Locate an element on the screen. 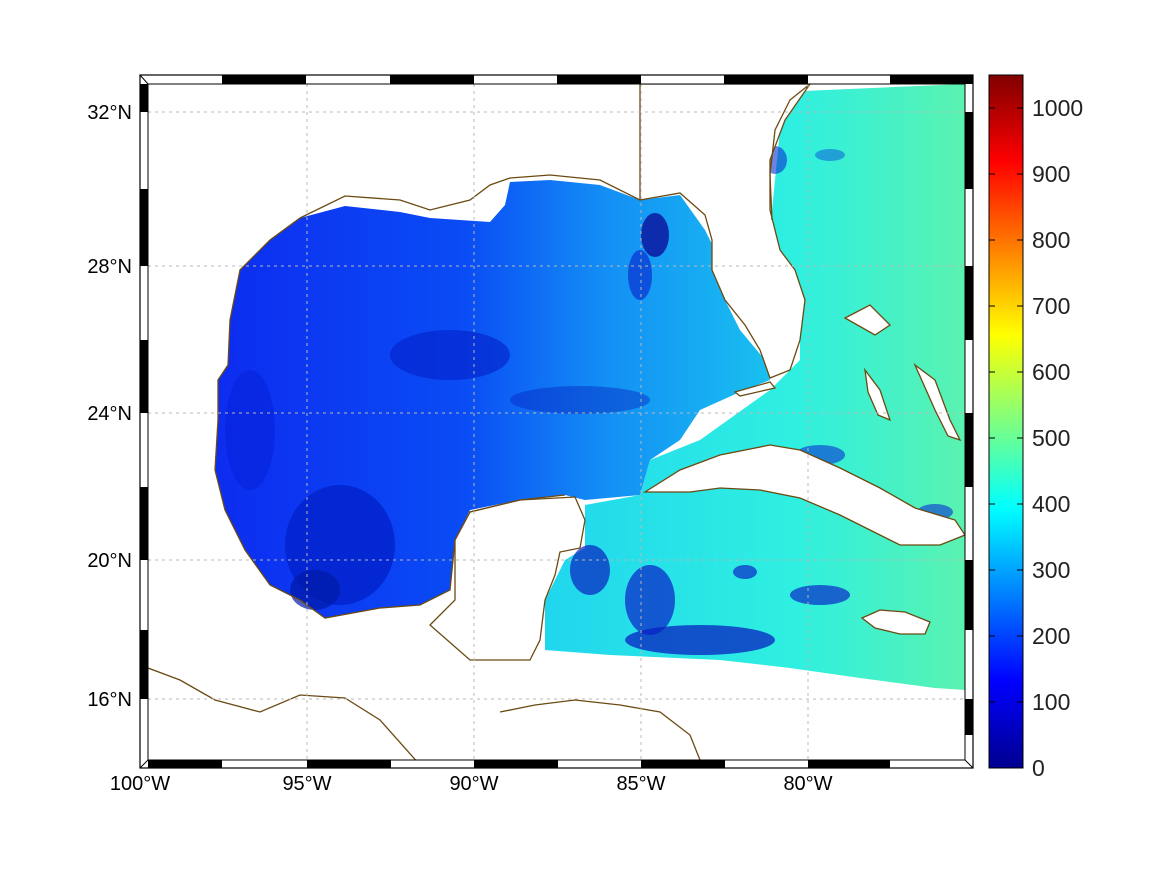 Image resolution: width=1167 pixels, height=875 pixels. colorbar-tick-label: 700 is located at coordinates (1051, 306).